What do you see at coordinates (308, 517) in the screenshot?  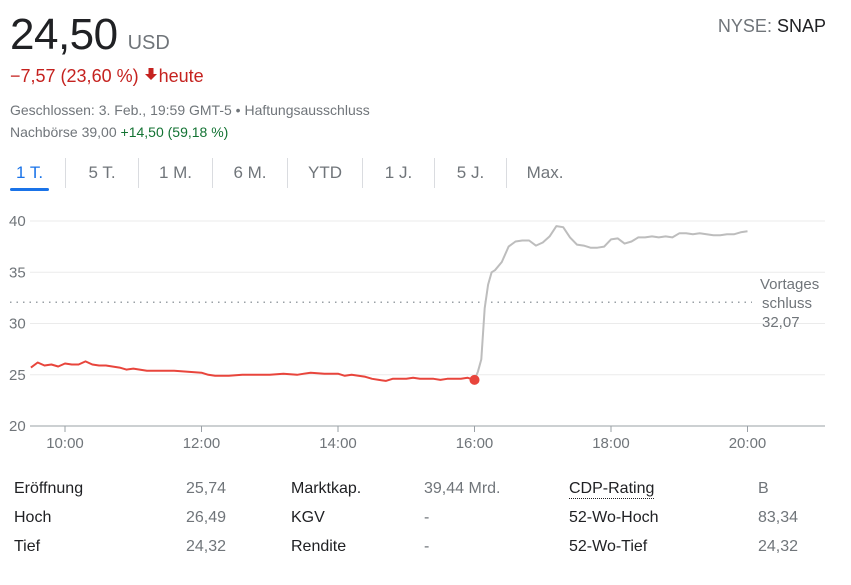 I see `stat-label: KGV` at bounding box center [308, 517].